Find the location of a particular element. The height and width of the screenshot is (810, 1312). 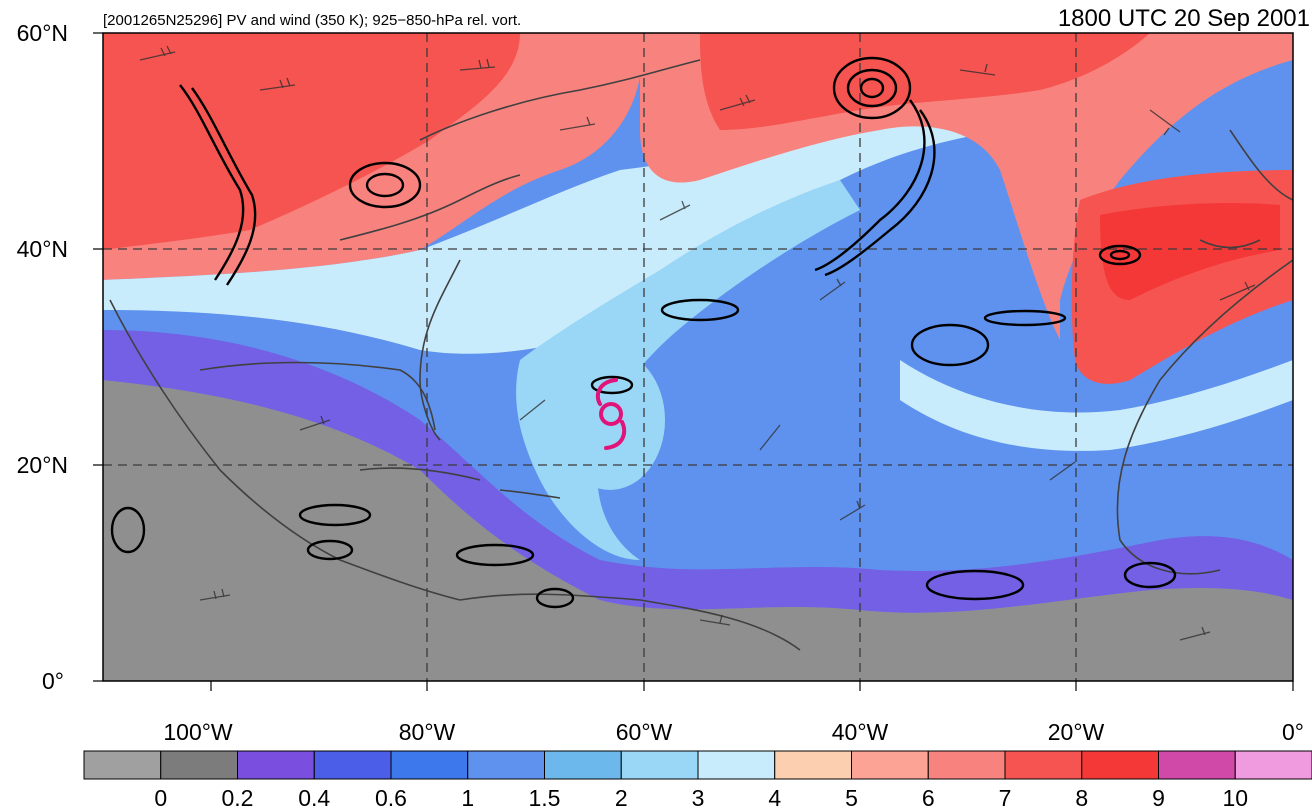

vorticity-contour-jet-trailing is located at coordinates (870, 185).